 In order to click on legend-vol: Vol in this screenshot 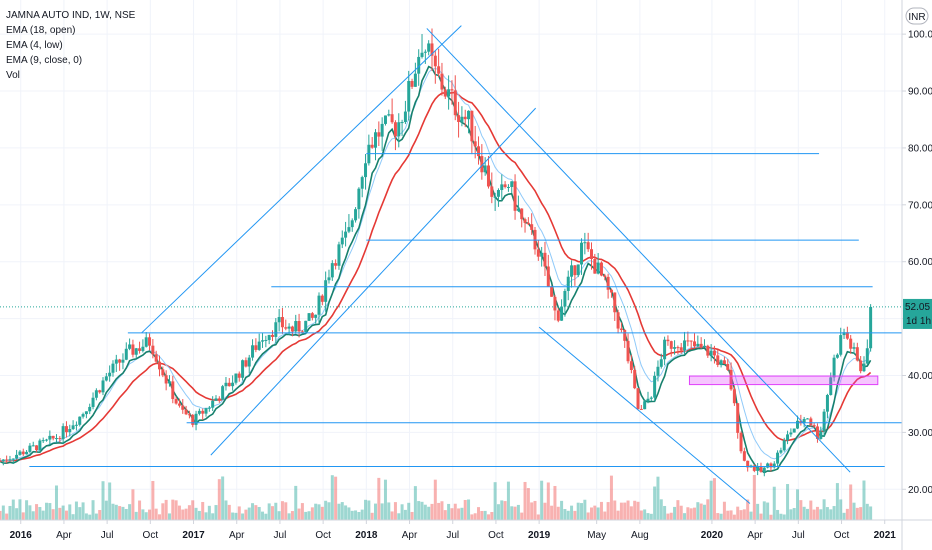, I will do `click(13, 75)`.